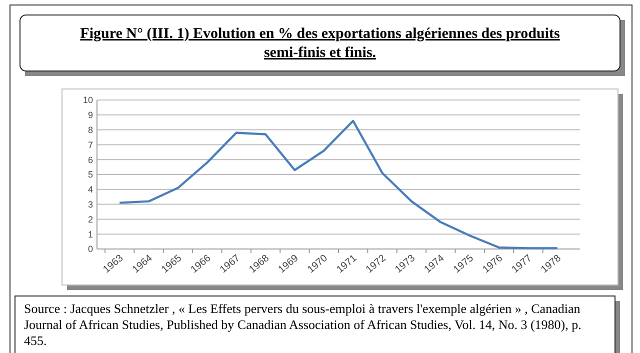 This screenshot has width=640, height=353. What do you see at coordinates (320, 43) in the screenshot?
I see `chart-title: Figure N° (III. 1) Evolution en % des exportations algériennes des produits semi-finis et finis.` at bounding box center [320, 43].